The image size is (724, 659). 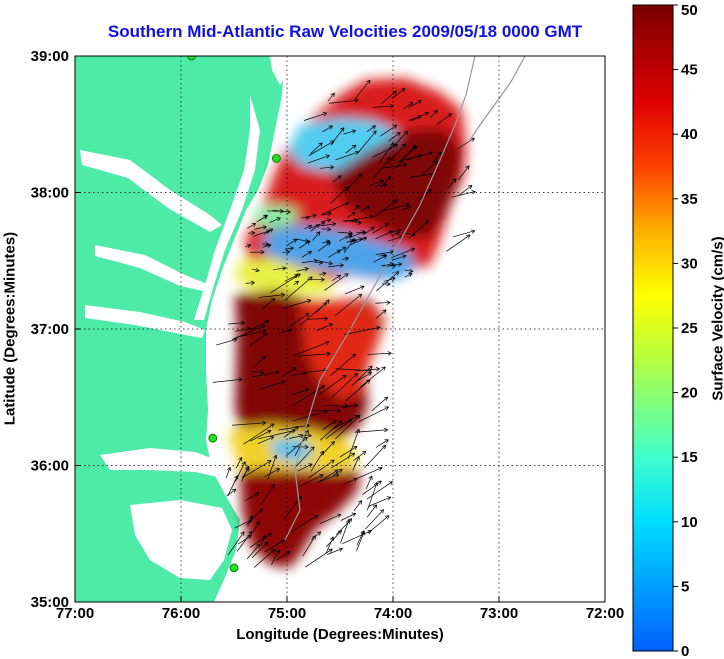 I want to click on x-tick-label: 72:00, so click(x=605, y=613).